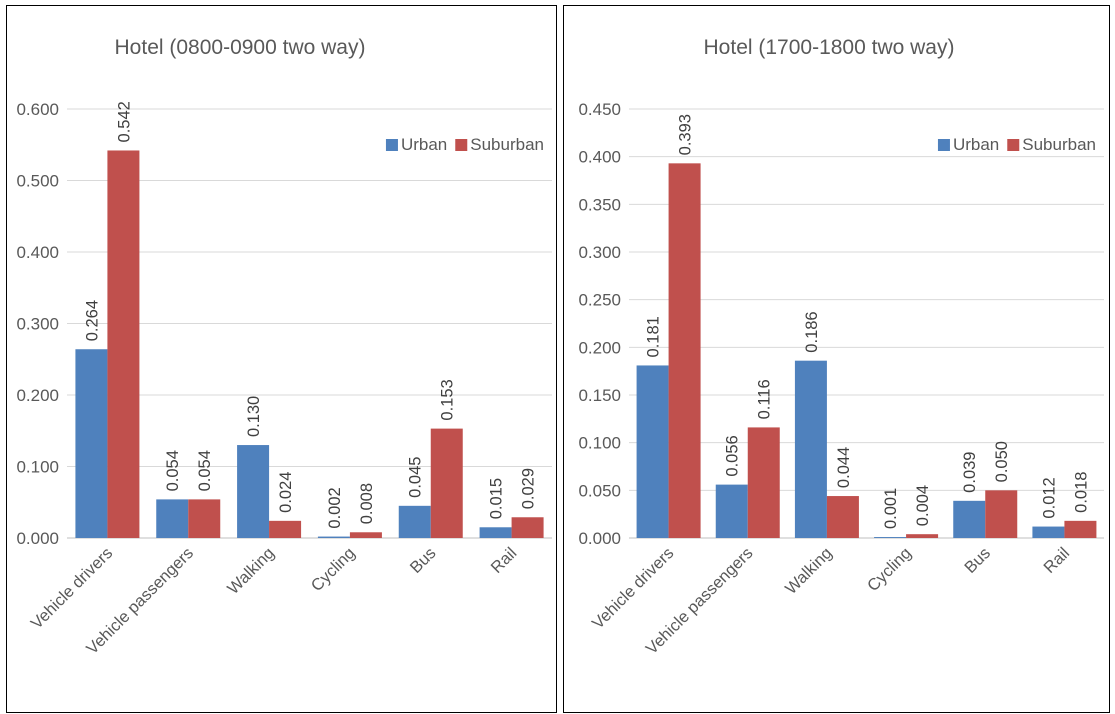  Describe the element at coordinates (416, 477) in the screenshot. I see `data-label: 0.045` at that location.